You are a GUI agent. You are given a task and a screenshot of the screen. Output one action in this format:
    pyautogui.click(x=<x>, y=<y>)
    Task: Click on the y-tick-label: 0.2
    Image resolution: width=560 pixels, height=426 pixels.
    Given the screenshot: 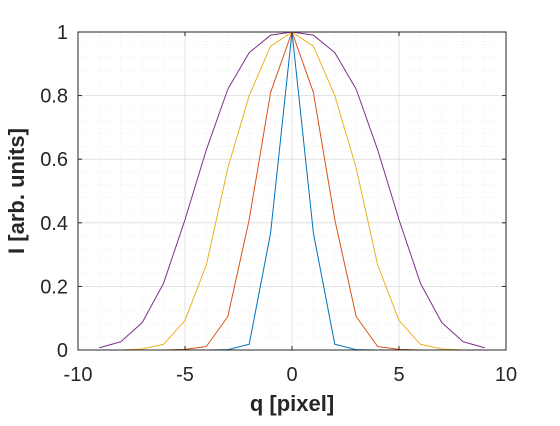 What is the action you would take?
    pyautogui.click(x=54, y=287)
    